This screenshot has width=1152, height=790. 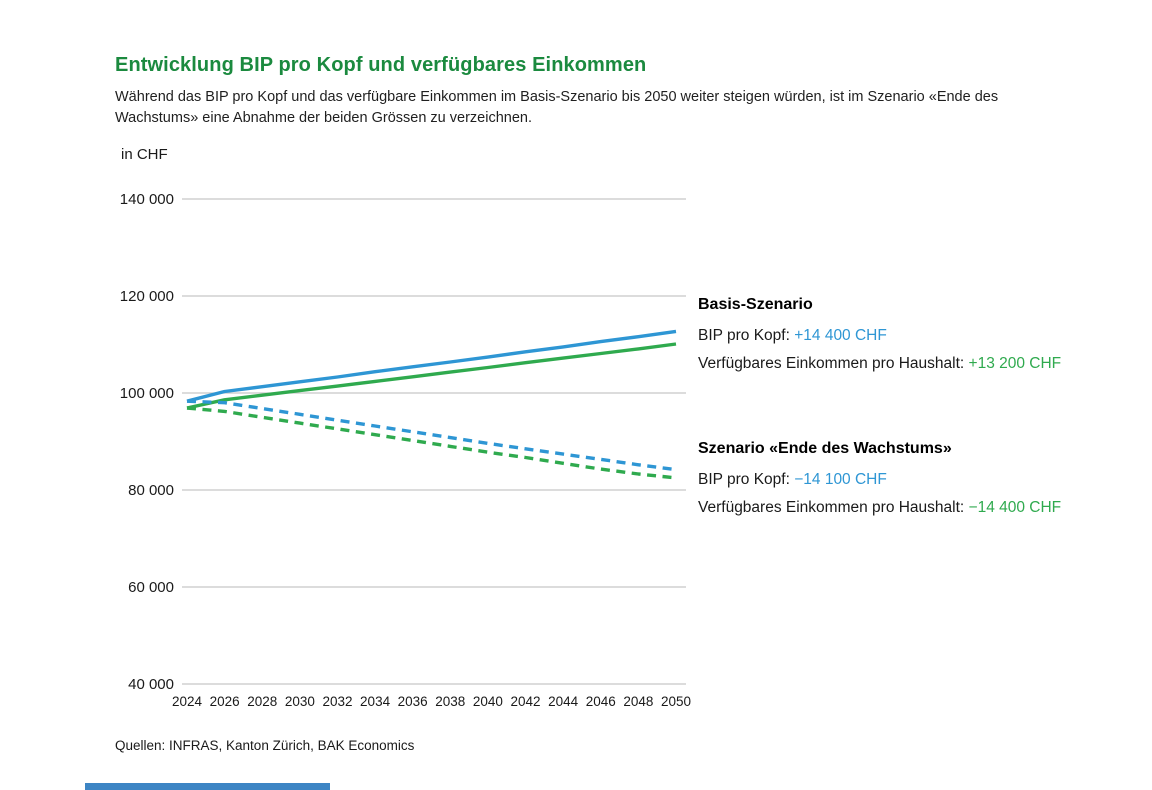 I want to click on x-tick-label: 2036, so click(x=413, y=701).